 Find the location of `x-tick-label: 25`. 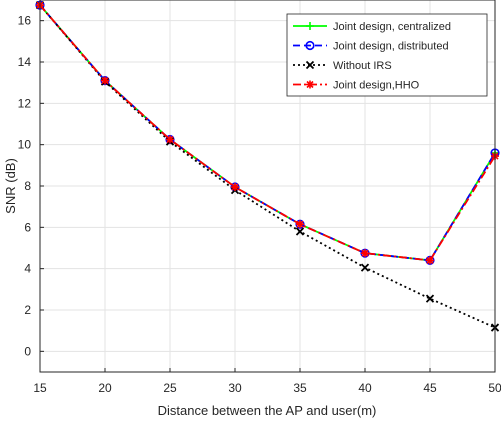

x-tick-label: 25 is located at coordinates (170, 388).